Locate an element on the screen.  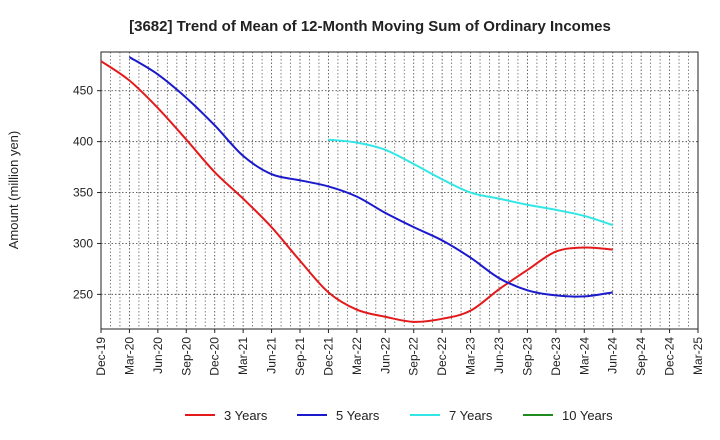
x-tick-label: Dec-21 is located at coordinates (328, 356).